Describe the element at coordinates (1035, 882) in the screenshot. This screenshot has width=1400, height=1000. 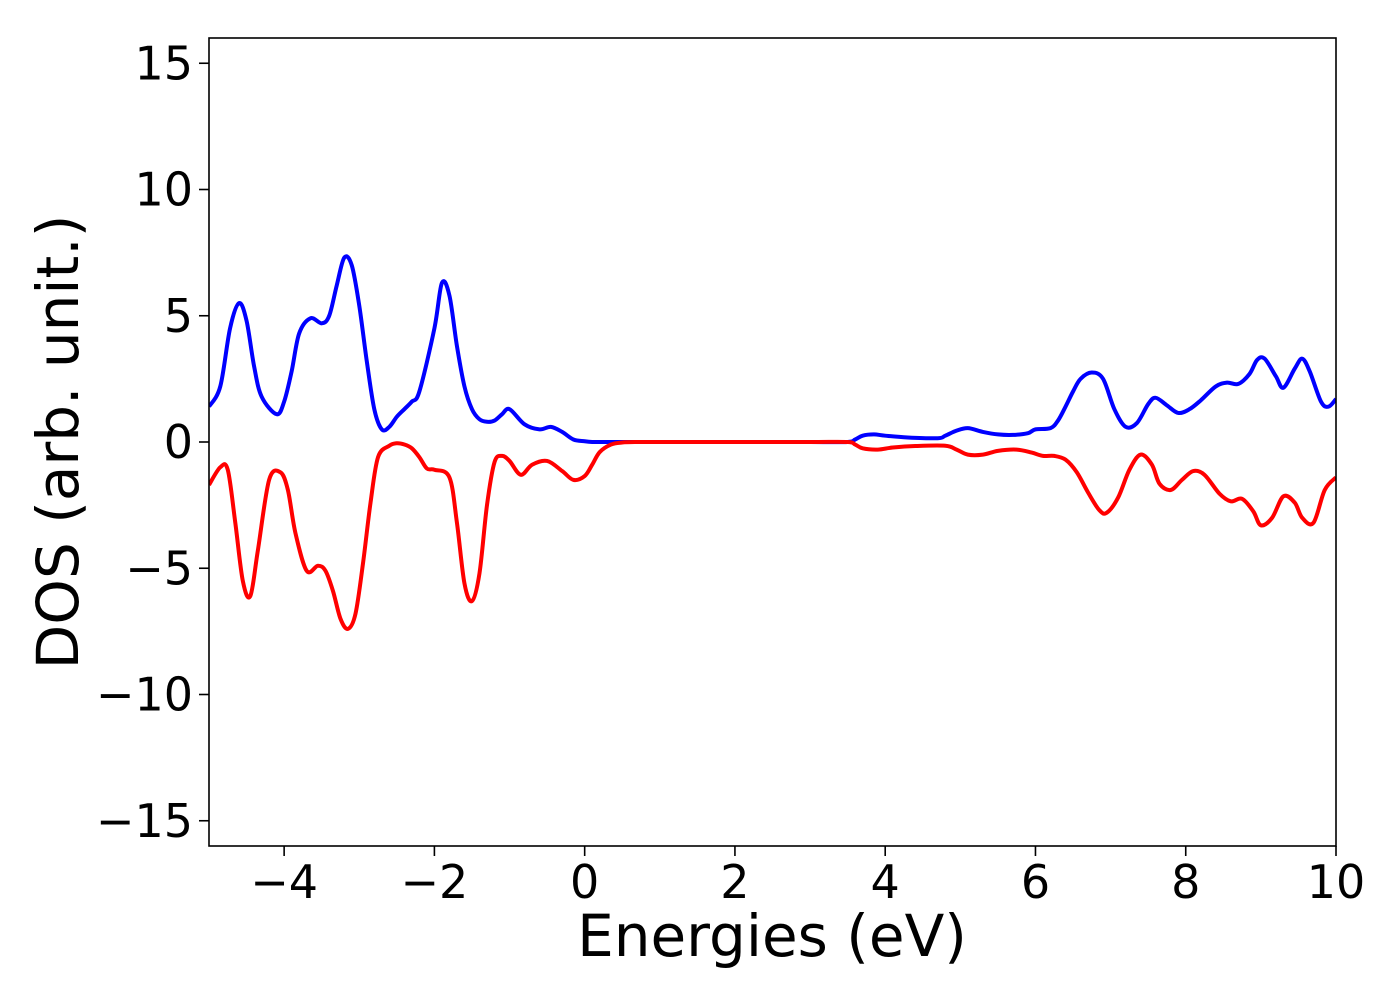
I see `x-tick-label: 6` at that location.